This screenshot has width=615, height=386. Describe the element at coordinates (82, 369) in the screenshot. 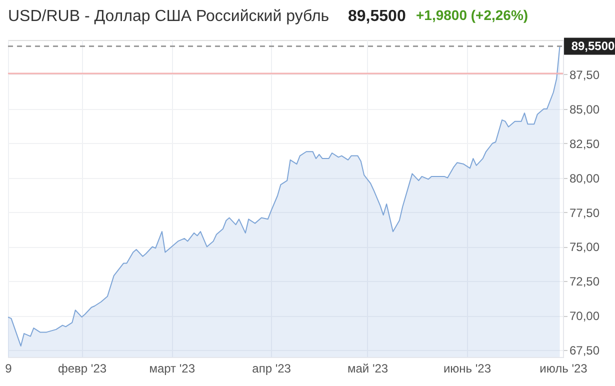

I see `x-tick-label: февр '23` at that location.